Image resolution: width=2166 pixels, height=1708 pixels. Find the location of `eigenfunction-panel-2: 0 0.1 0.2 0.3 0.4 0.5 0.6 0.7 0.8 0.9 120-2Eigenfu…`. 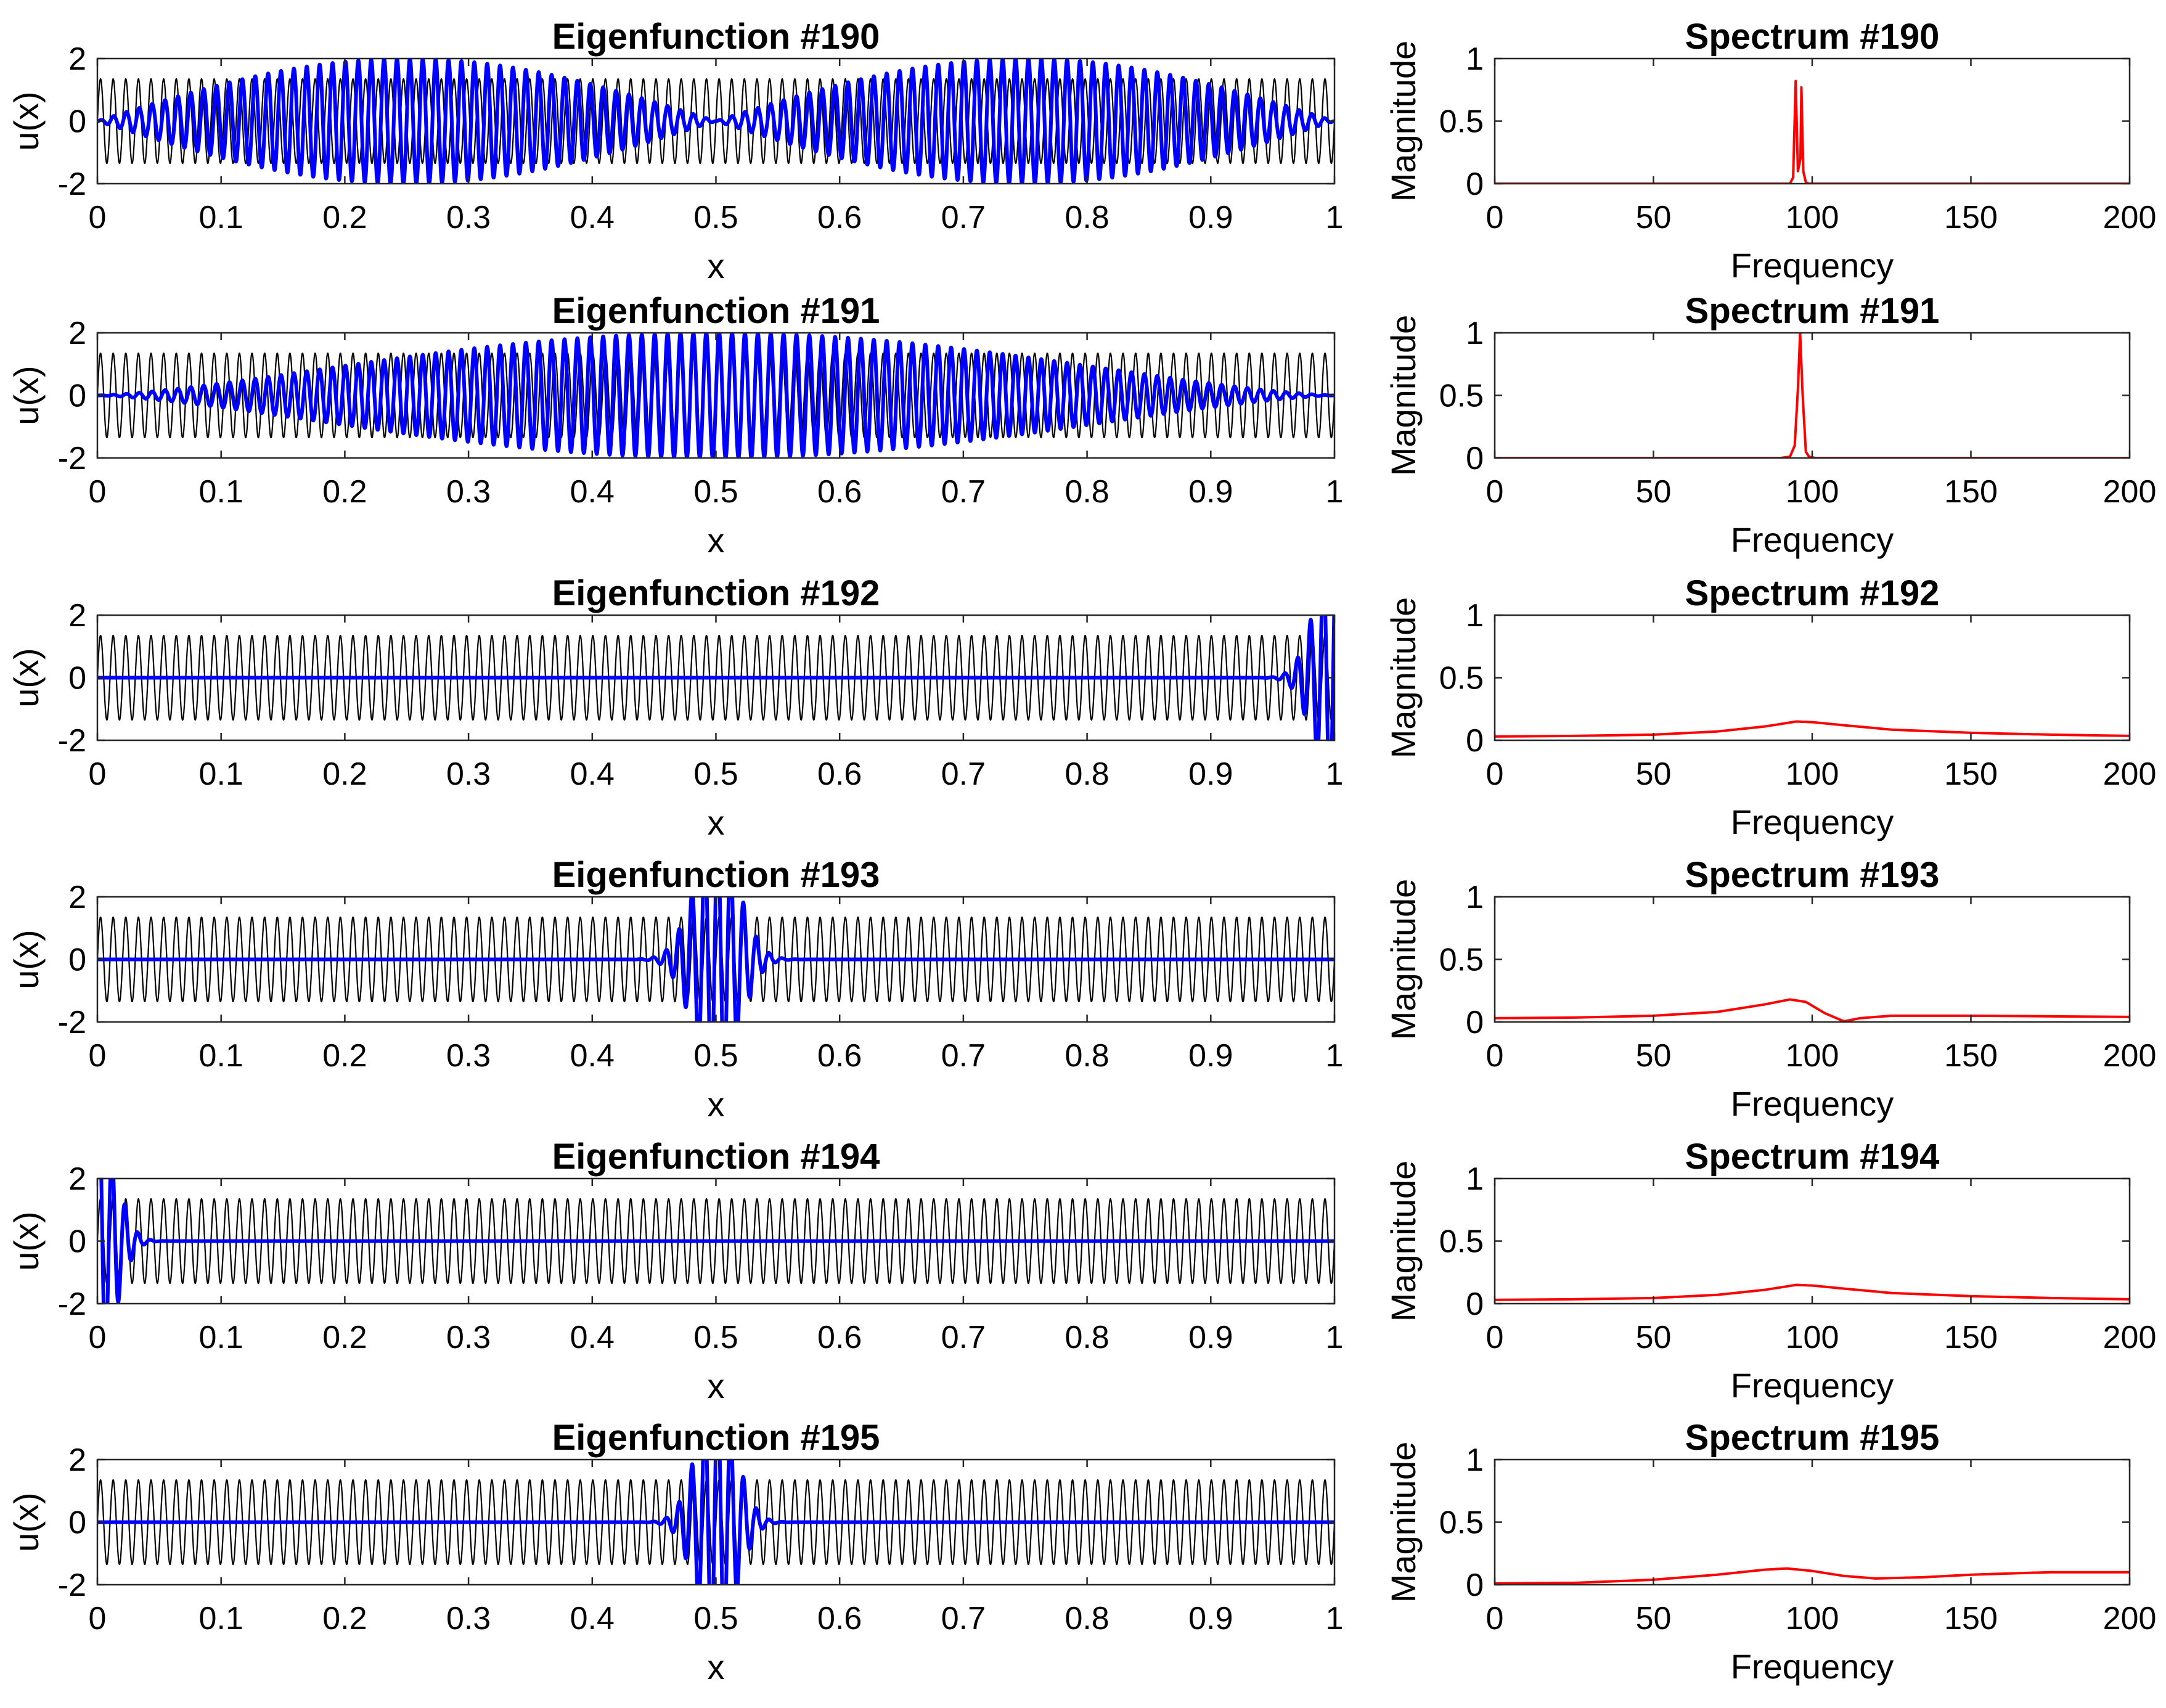

eigenfunction-panel-2: 0 0.1 0.2 0.3 0.4 0.5 0.6 0.7 0.8 0.9 120-2Eigenfu… is located at coordinates (675, 707).